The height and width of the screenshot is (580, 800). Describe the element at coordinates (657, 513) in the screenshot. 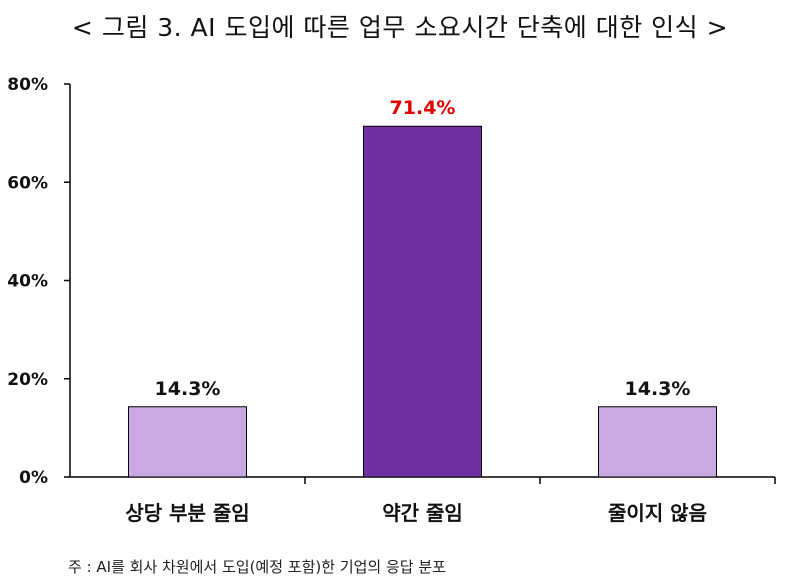

I see `x-category-label: 줄이지 않음` at that location.